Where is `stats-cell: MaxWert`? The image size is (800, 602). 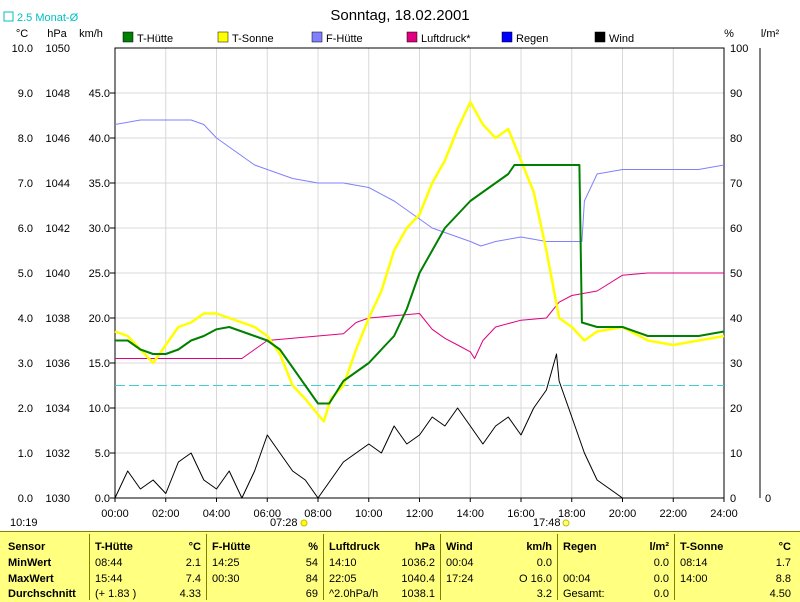 stats-cell: MaxWert is located at coordinates (31, 579).